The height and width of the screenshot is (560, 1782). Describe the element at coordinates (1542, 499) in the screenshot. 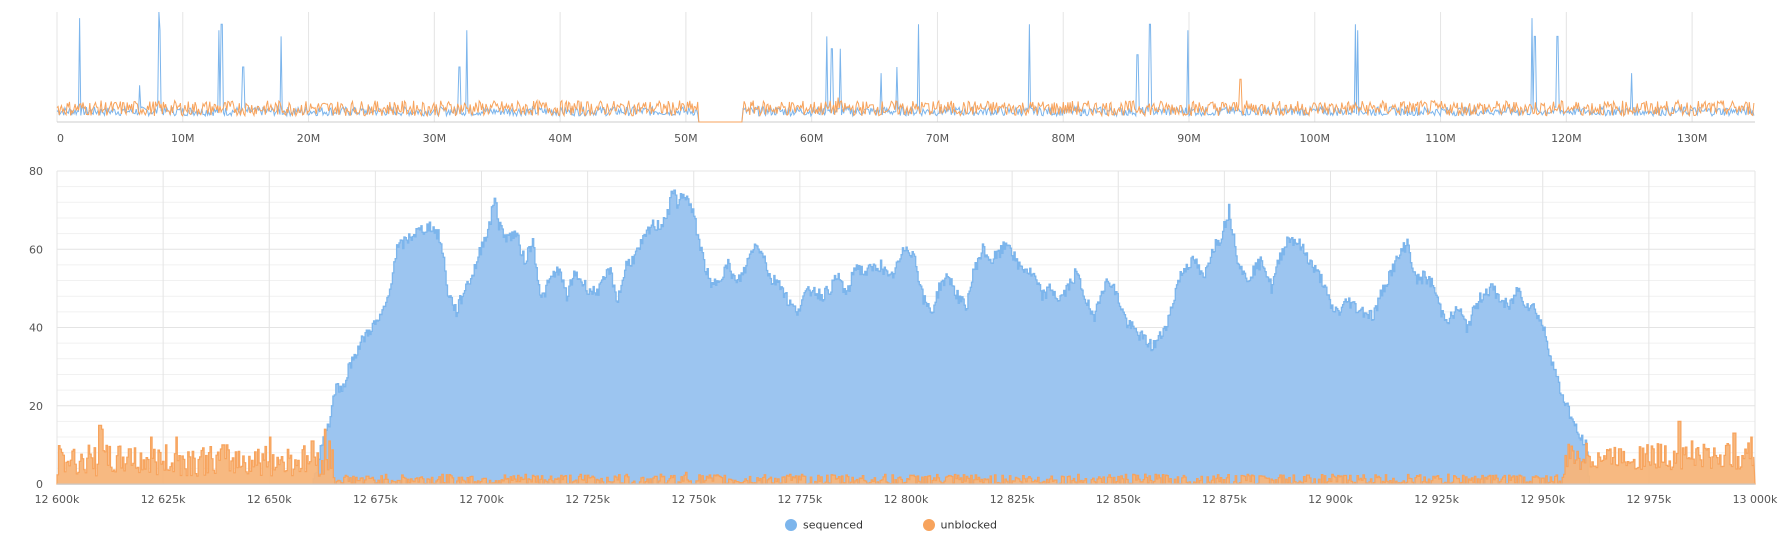

I see `detail-x-tick-label: 12 950k` at that location.